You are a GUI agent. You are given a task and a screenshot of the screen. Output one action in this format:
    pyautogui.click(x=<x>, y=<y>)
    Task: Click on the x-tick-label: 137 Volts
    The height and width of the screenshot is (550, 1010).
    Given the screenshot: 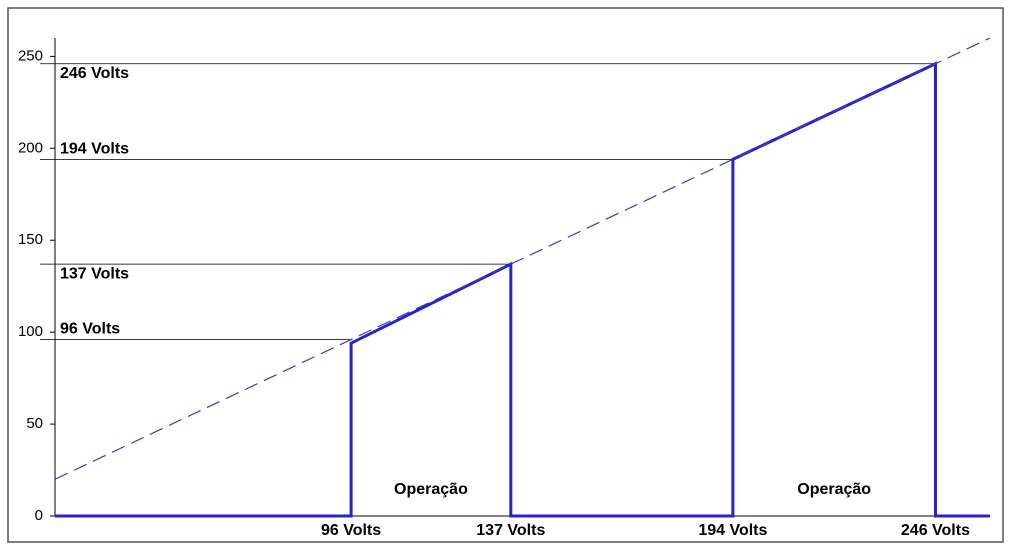 What is the action you would take?
    pyautogui.click(x=510, y=530)
    